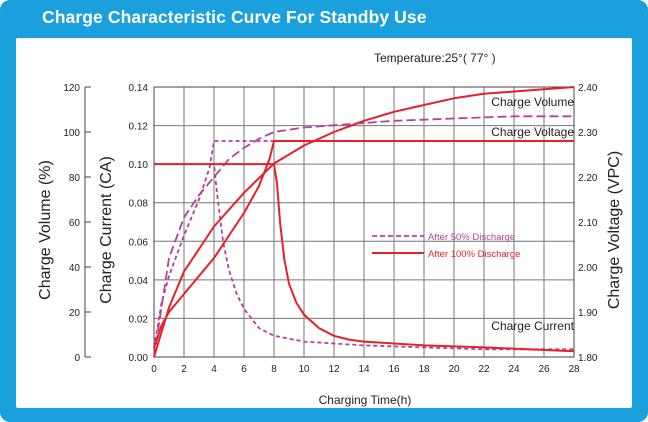  I want to click on x-tick-label: 28, so click(574, 369).